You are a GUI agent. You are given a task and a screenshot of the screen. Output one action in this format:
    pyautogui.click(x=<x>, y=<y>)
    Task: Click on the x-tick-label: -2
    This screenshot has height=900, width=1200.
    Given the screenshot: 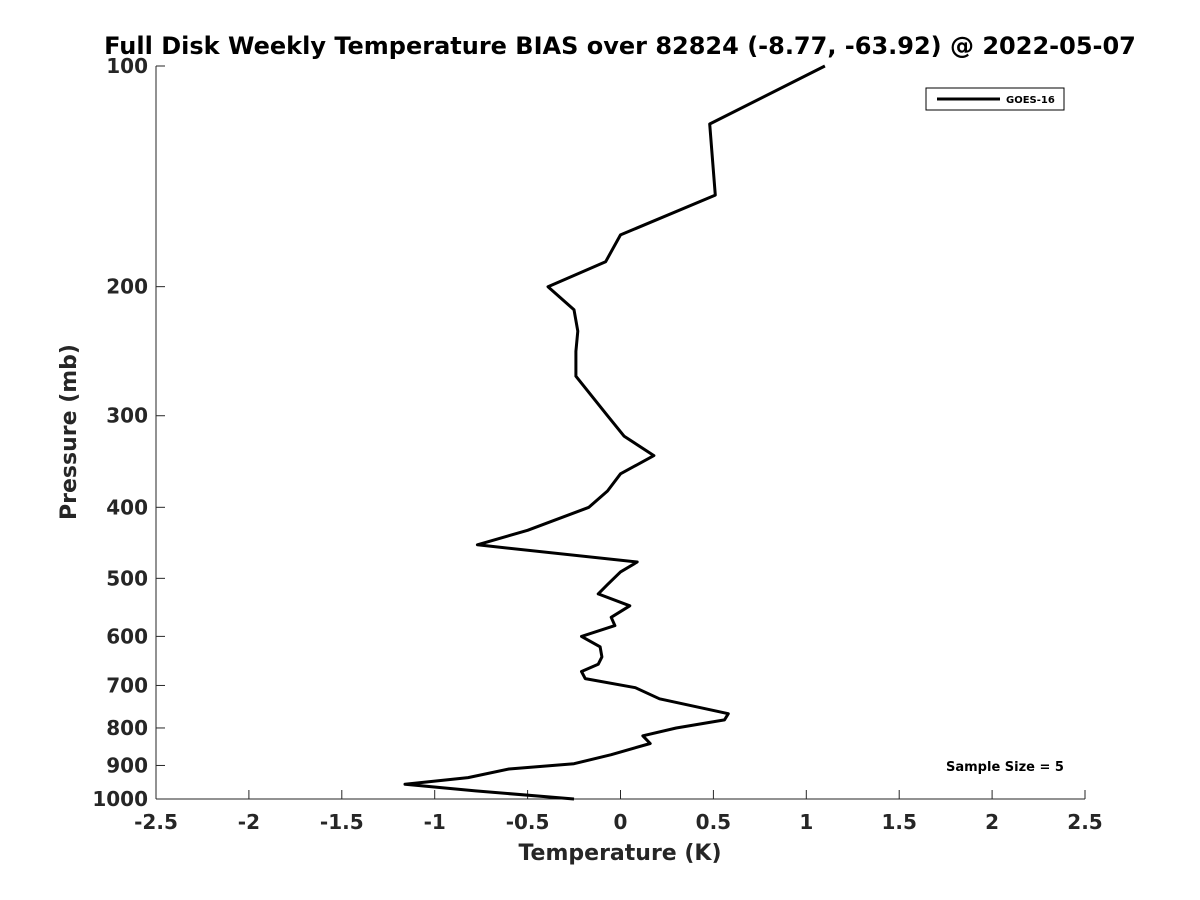 What is the action you would take?
    pyautogui.click(x=249, y=822)
    